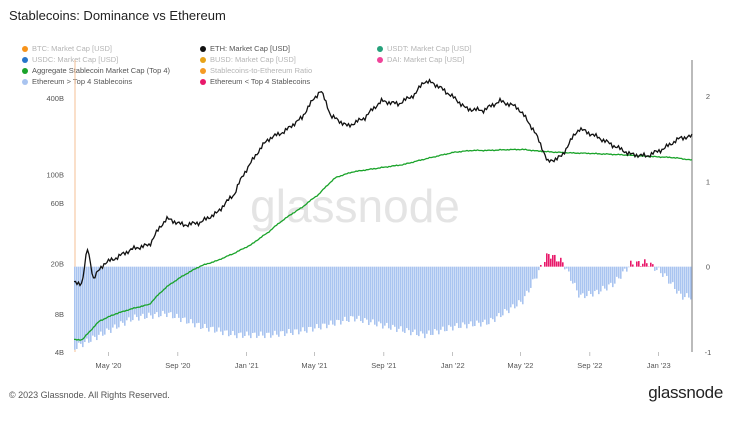 The width and height of the screenshot is (737, 422). Describe the element at coordinates (426, 59) in the screenshot. I see `legend-label: DAI: Market Cap [USD]` at that location.